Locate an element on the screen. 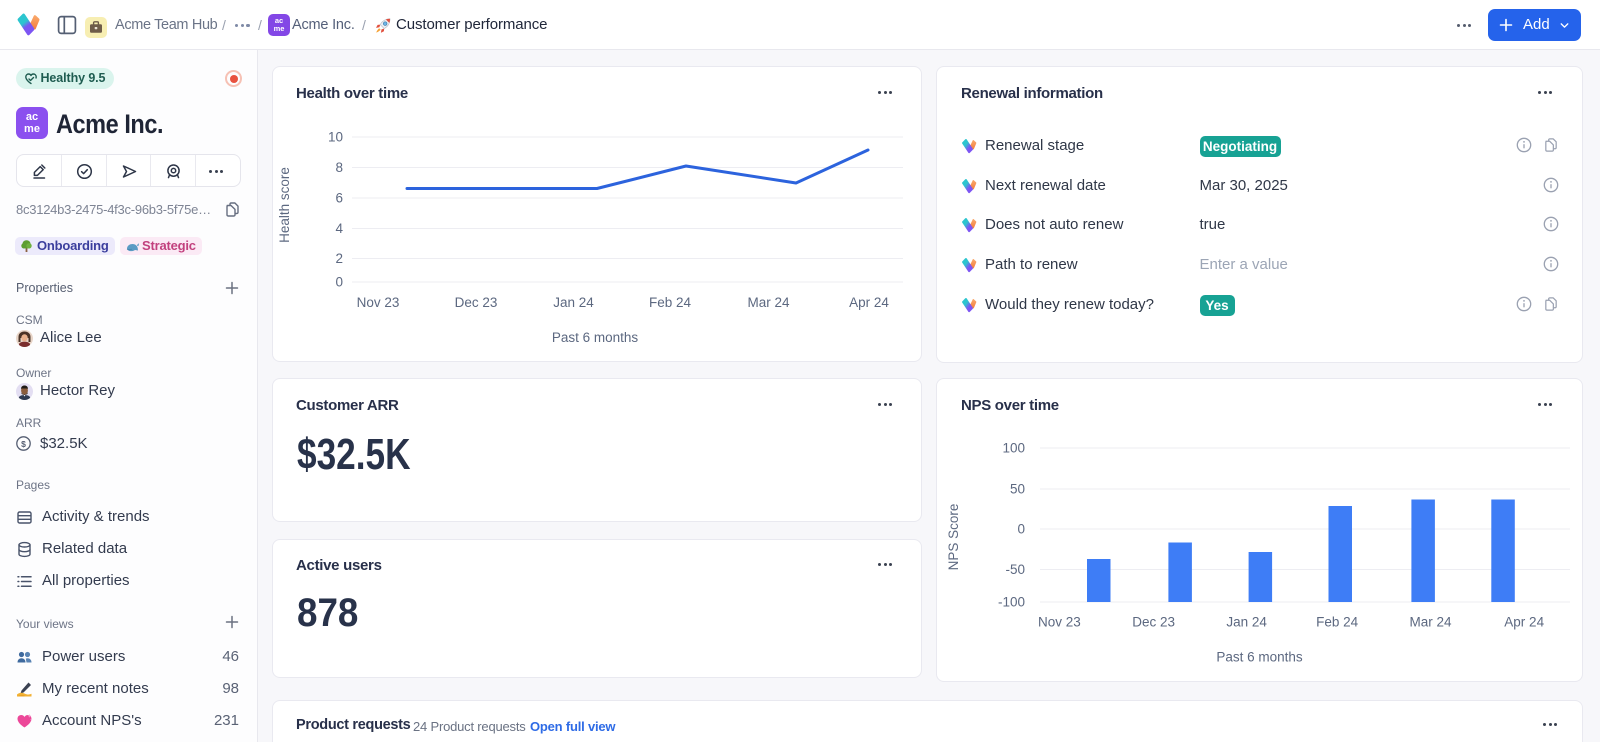 This screenshot has height=742, width=1600. svg-text: 2 is located at coordinates (339, 258).